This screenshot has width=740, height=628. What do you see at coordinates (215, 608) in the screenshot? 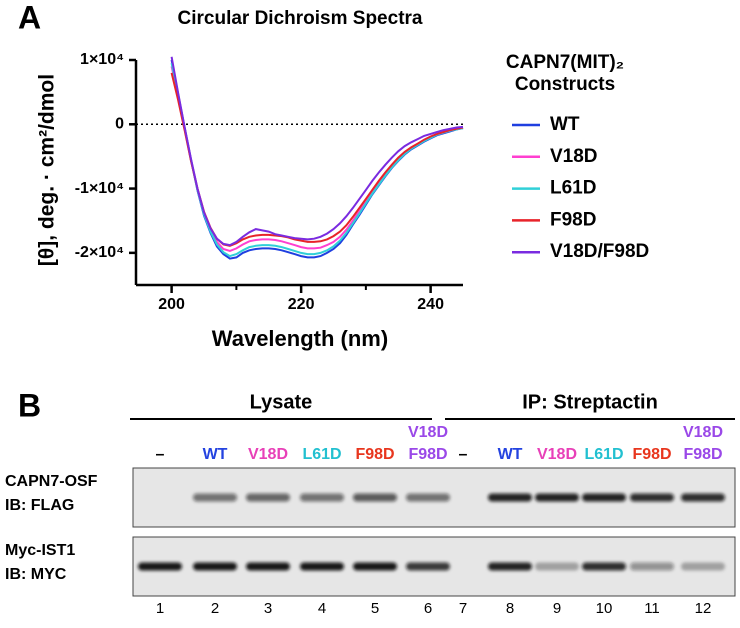
I see `lane-number: 2` at bounding box center [215, 608].